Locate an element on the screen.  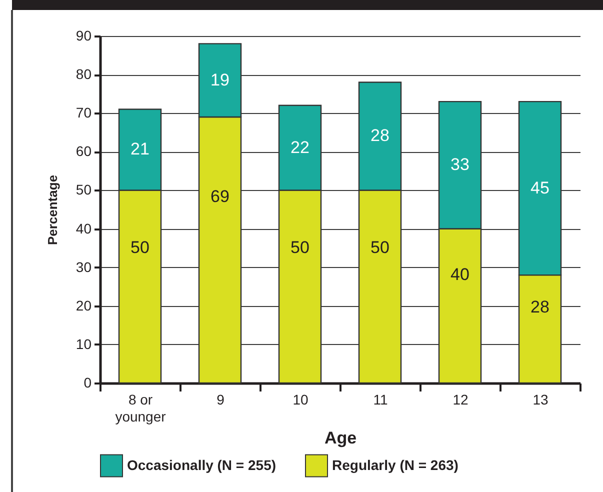
y-tick-label: 30 is located at coordinates (84, 266).